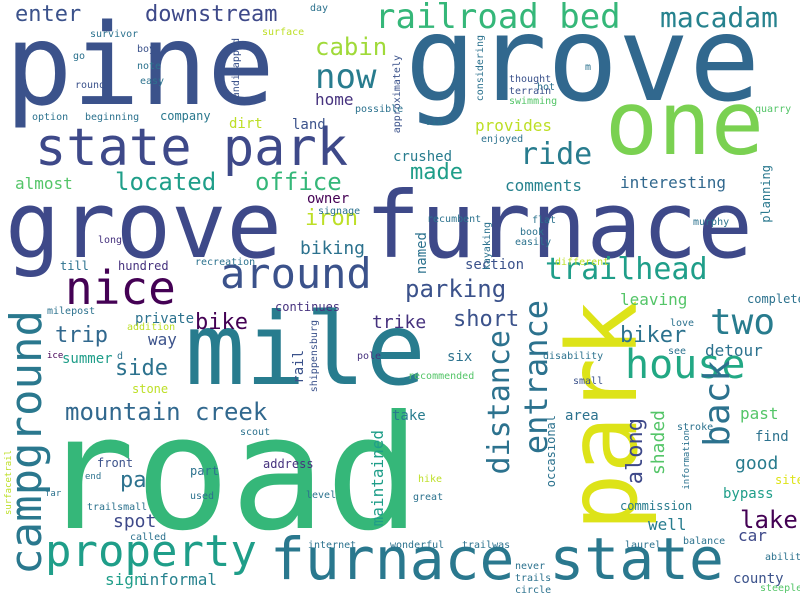 The width and height of the screenshot is (800, 600). Describe the element at coordinates (146, 49) in the screenshot. I see `cloud-word: boy` at that location.